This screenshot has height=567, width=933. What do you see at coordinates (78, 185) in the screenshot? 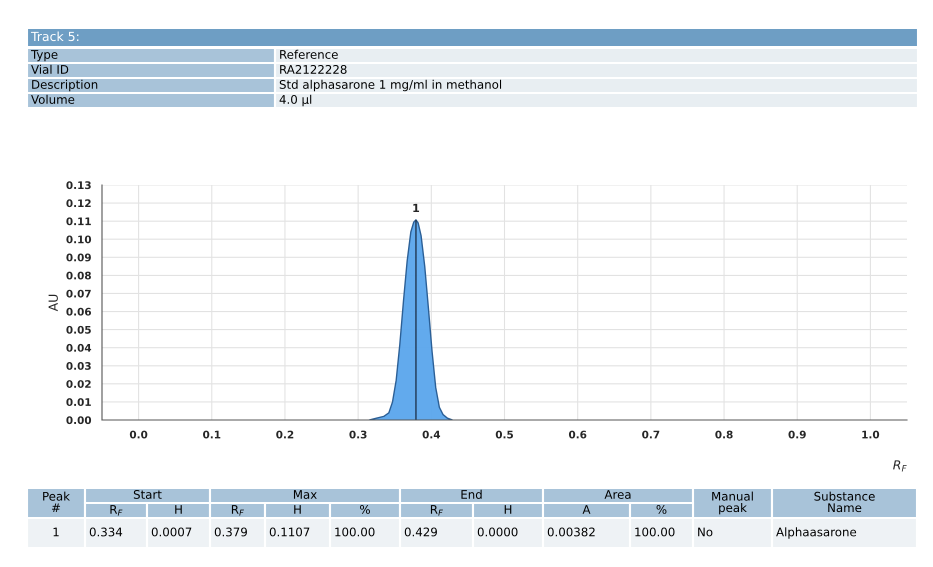
I see `y-tick-label: 0.13` at bounding box center [78, 185].